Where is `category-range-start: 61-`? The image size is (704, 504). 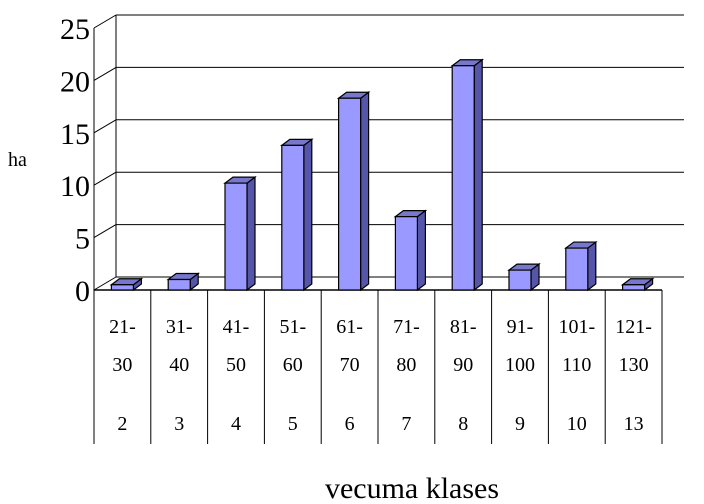
category-range-start: 61- is located at coordinates (349, 327).